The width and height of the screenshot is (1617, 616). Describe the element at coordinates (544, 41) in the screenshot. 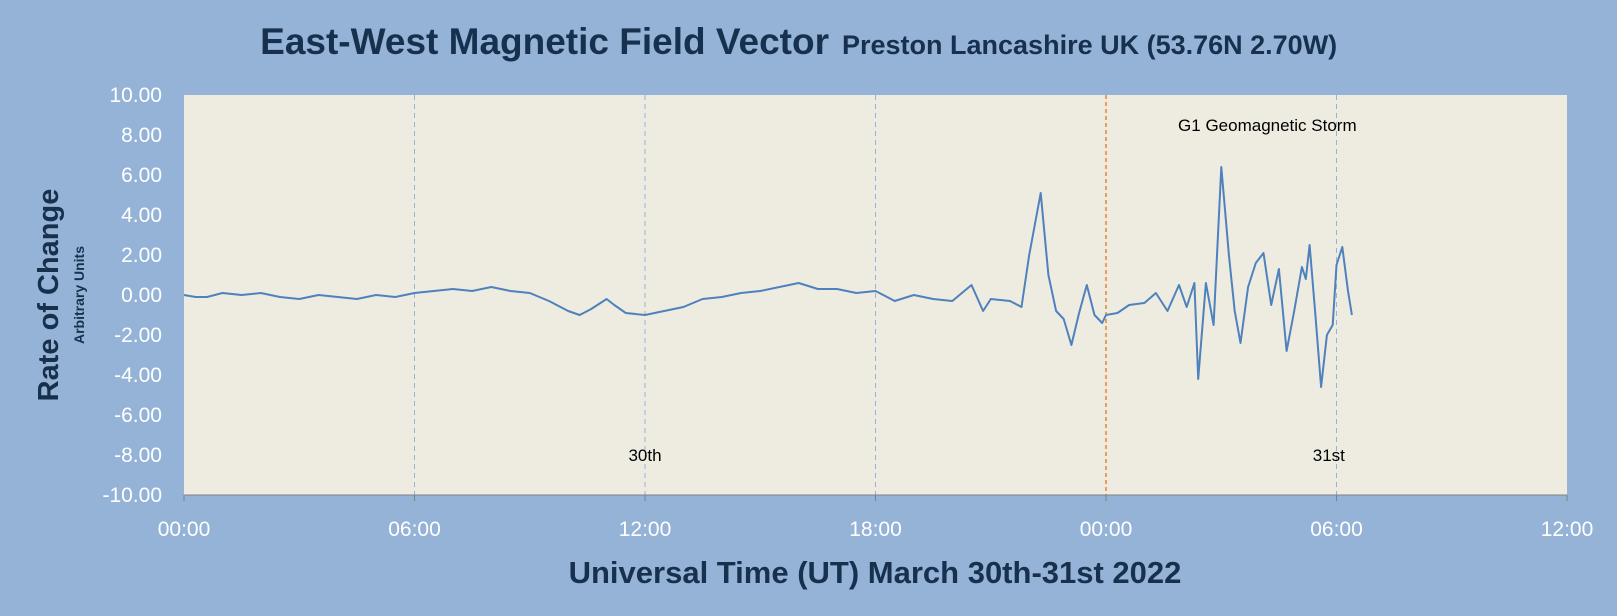

I see `chart-title: East-West Magnetic Field Vector` at that location.